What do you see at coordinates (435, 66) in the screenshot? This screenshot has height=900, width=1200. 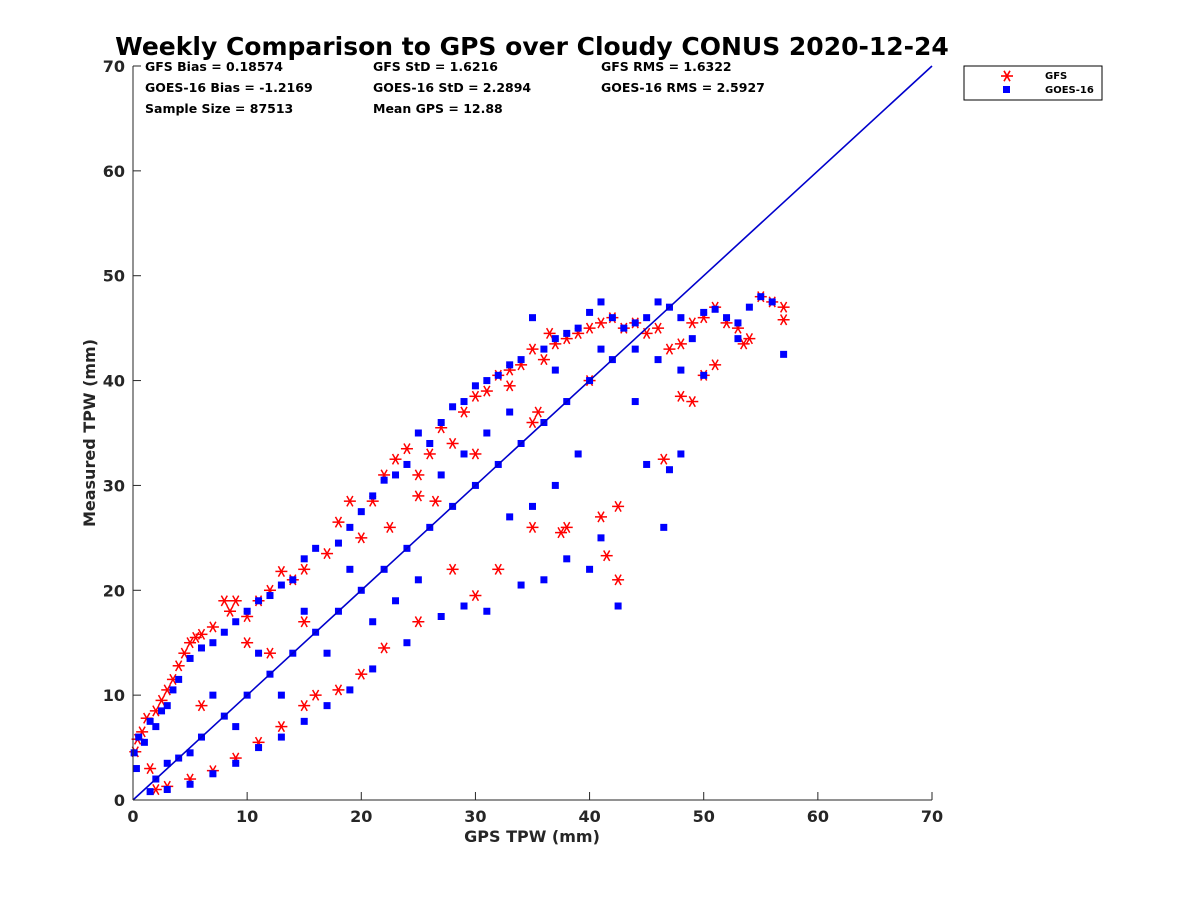 I see `gfs-std-stat: GFS StD = 1.6216` at bounding box center [435, 66].